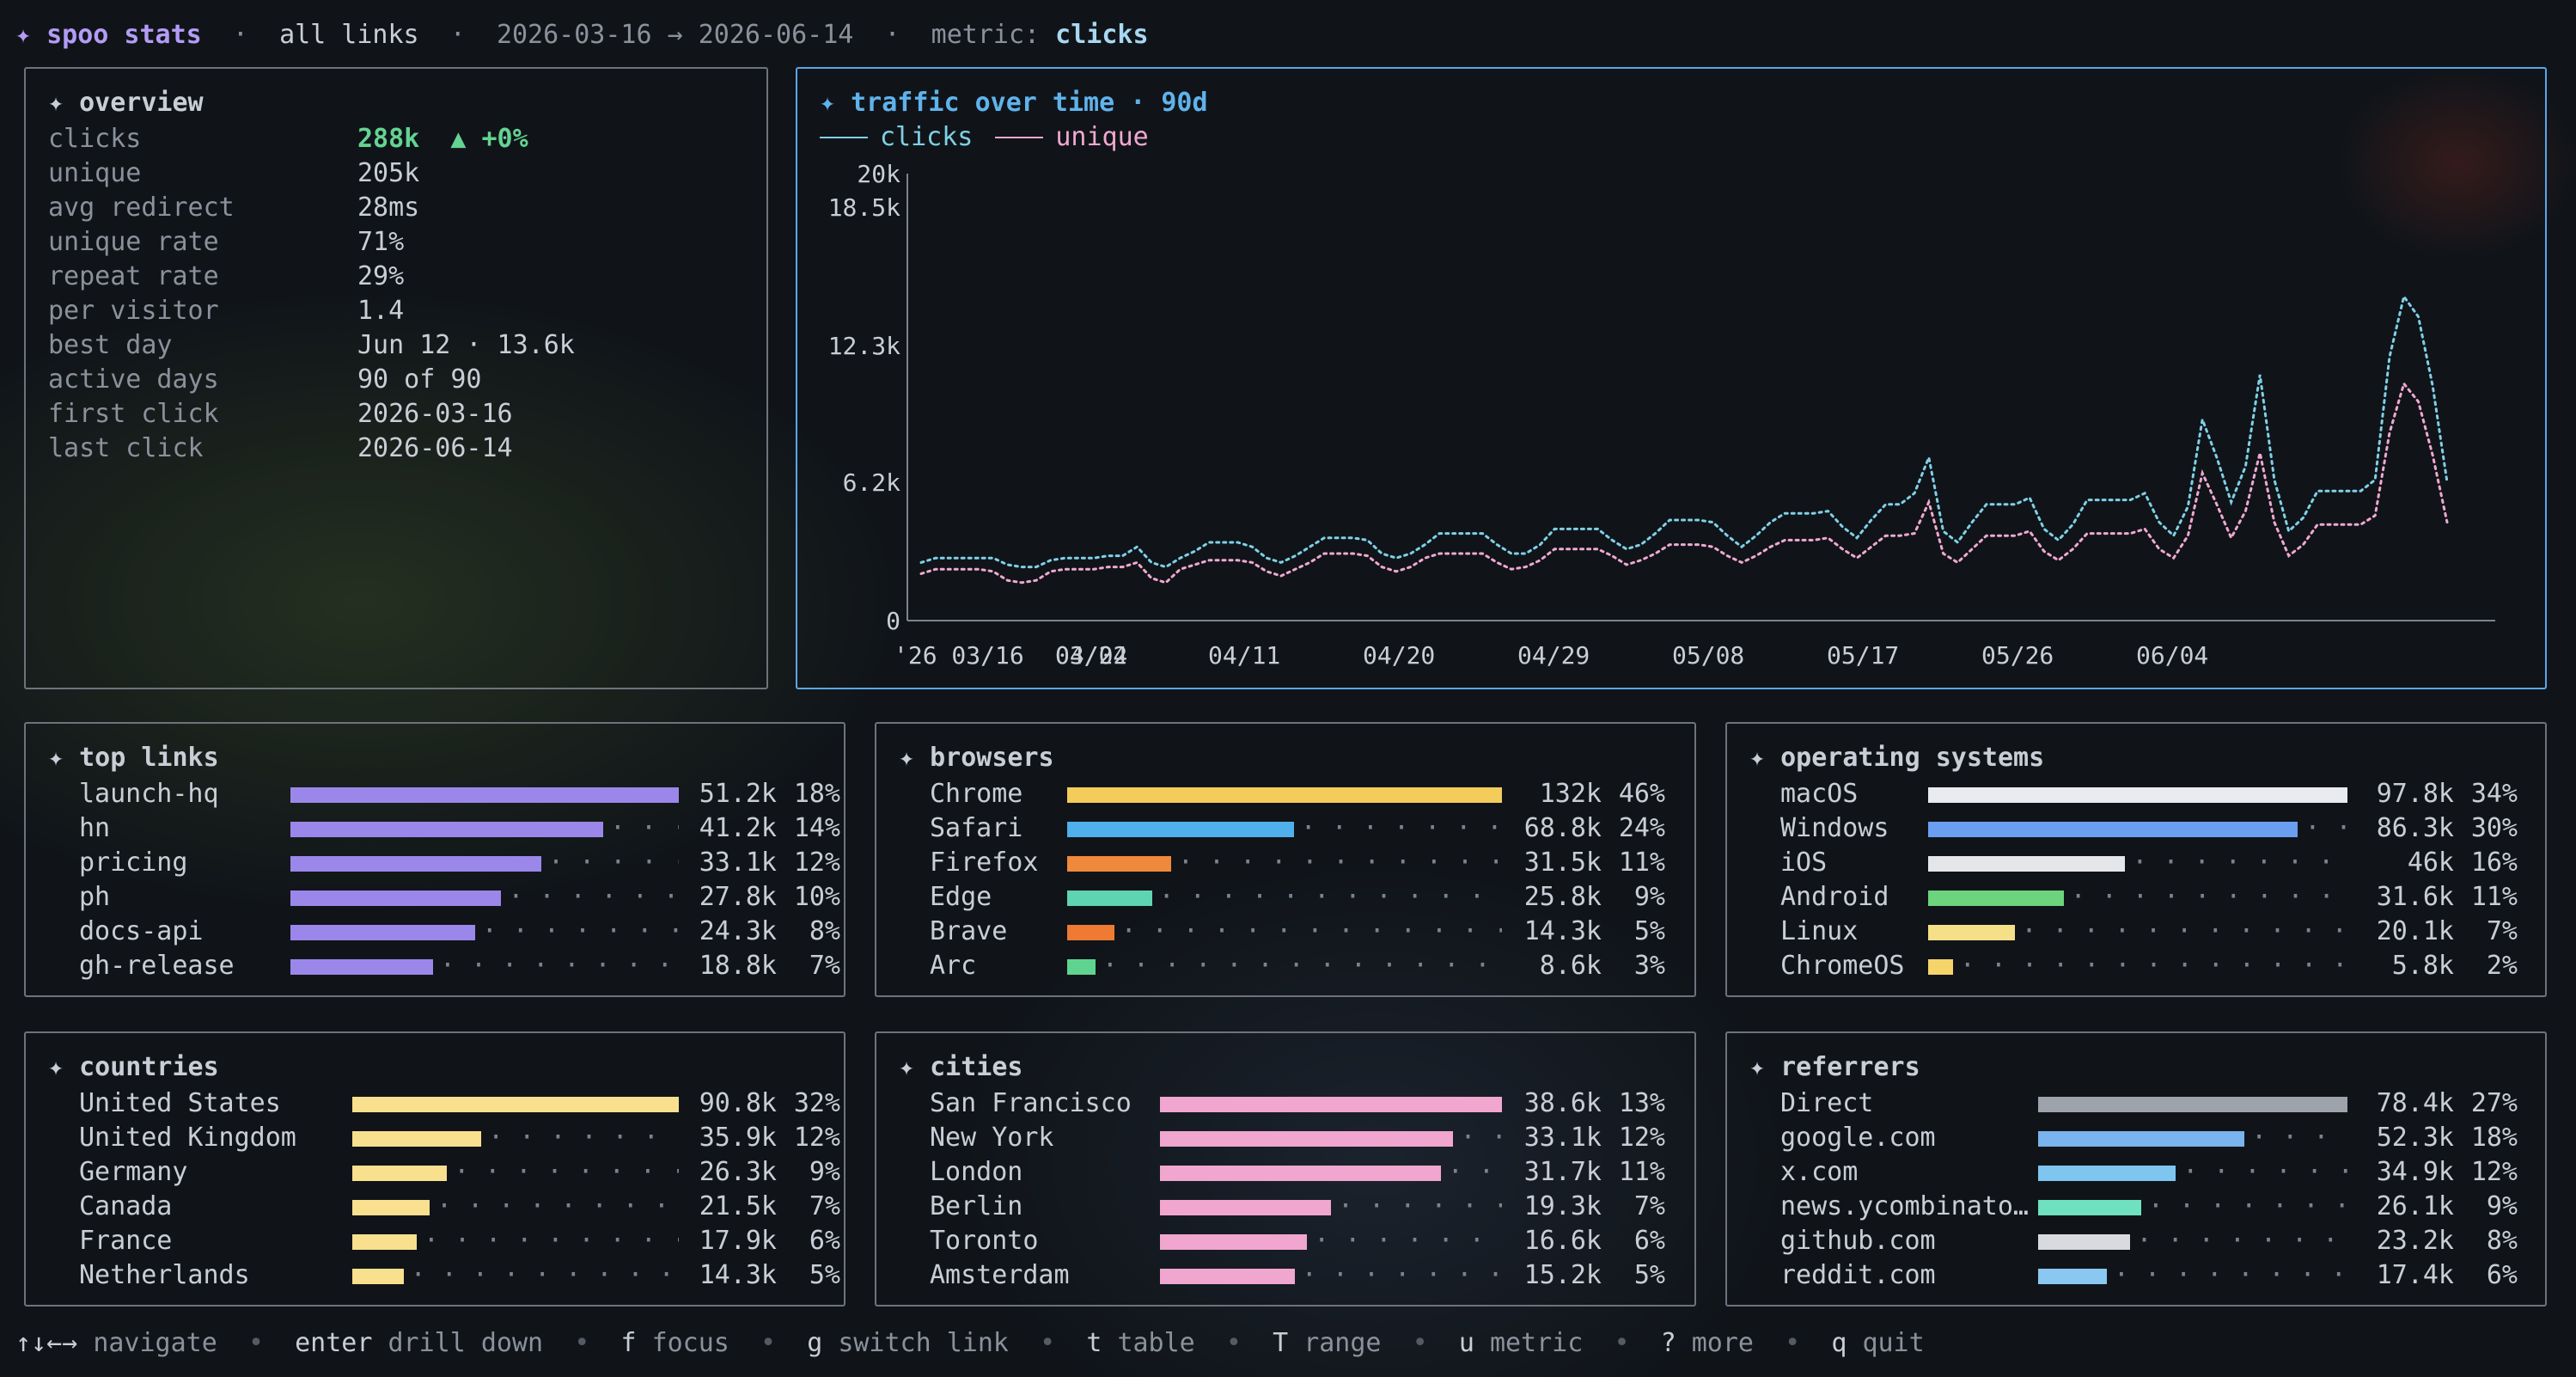 The height and width of the screenshot is (1377, 2576). Describe the element at coordinates (419, 1343) in the screenshot. I see `keybinding-drill-down: enter drill down` at that location.